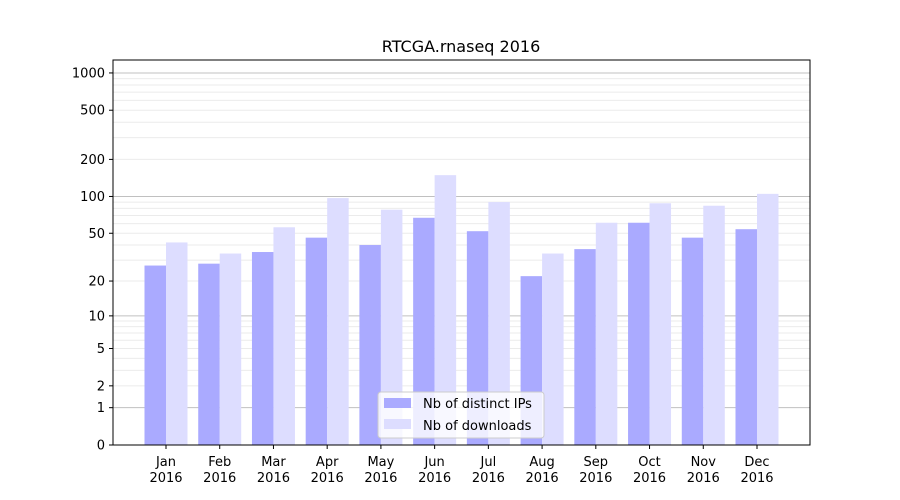  What do you see at coordinates (327, 462) in the screenshot?
I see `x-tick-label: Apr` at bounding box center [327, 462].